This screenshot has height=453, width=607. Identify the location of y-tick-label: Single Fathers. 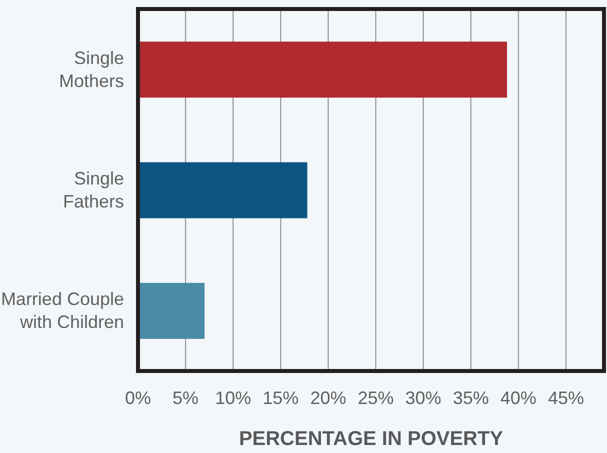
(93, 190).